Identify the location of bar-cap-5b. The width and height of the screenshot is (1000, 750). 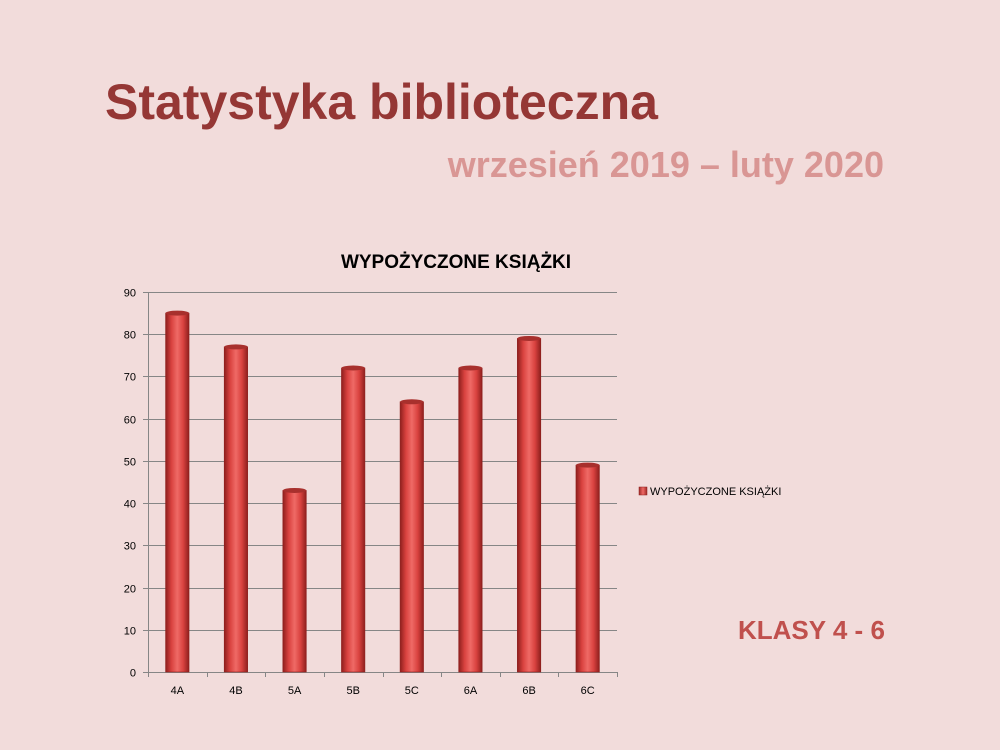
(353, 368).